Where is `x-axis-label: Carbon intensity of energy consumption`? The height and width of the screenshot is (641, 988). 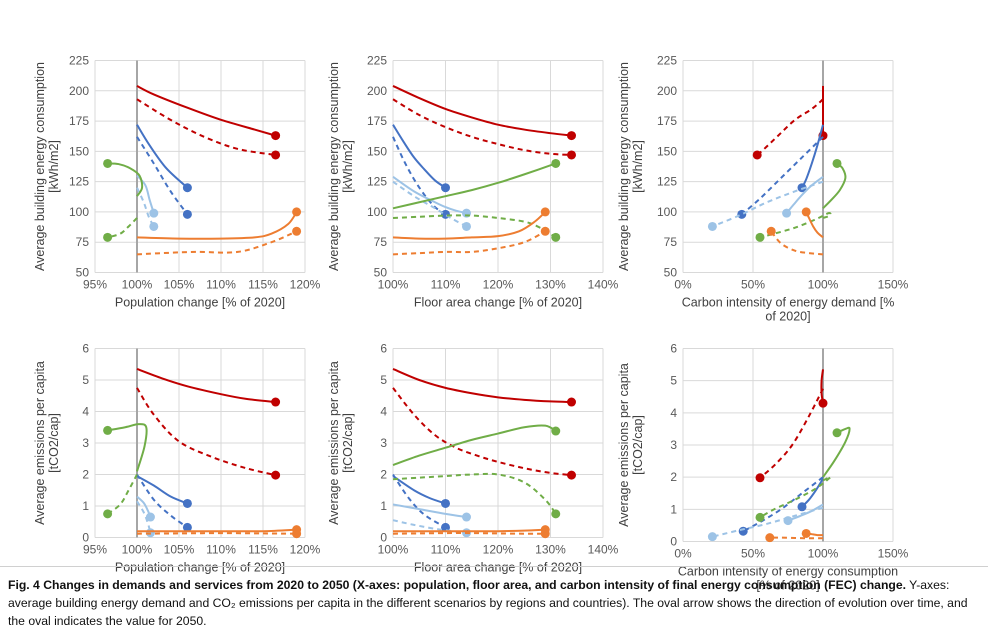
x-axis-label: Carbon intensity of energy consumption is located at coordinates (788, 572).